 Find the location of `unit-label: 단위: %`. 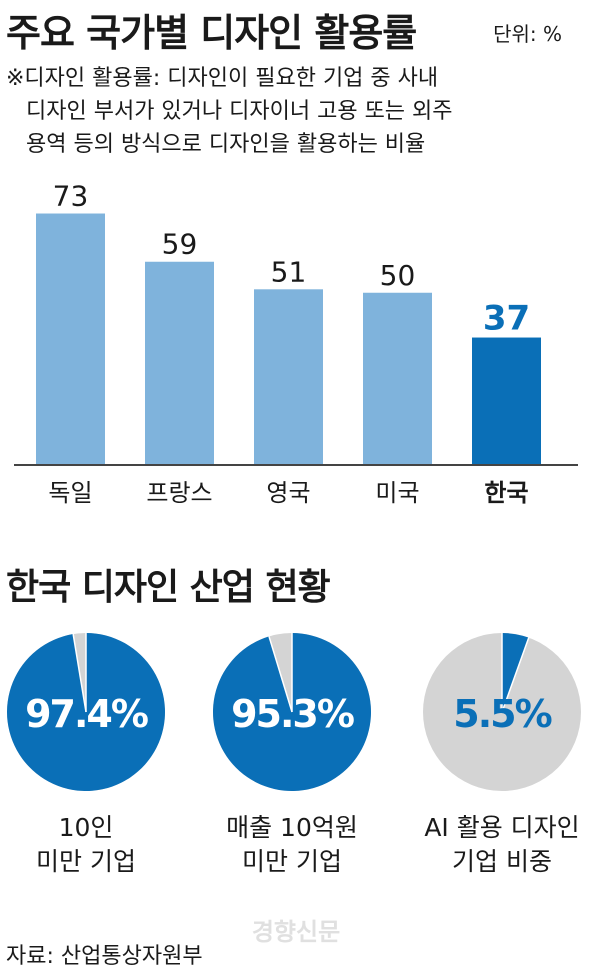

unit-label: 단위: % is located at coordinates (527, 34).